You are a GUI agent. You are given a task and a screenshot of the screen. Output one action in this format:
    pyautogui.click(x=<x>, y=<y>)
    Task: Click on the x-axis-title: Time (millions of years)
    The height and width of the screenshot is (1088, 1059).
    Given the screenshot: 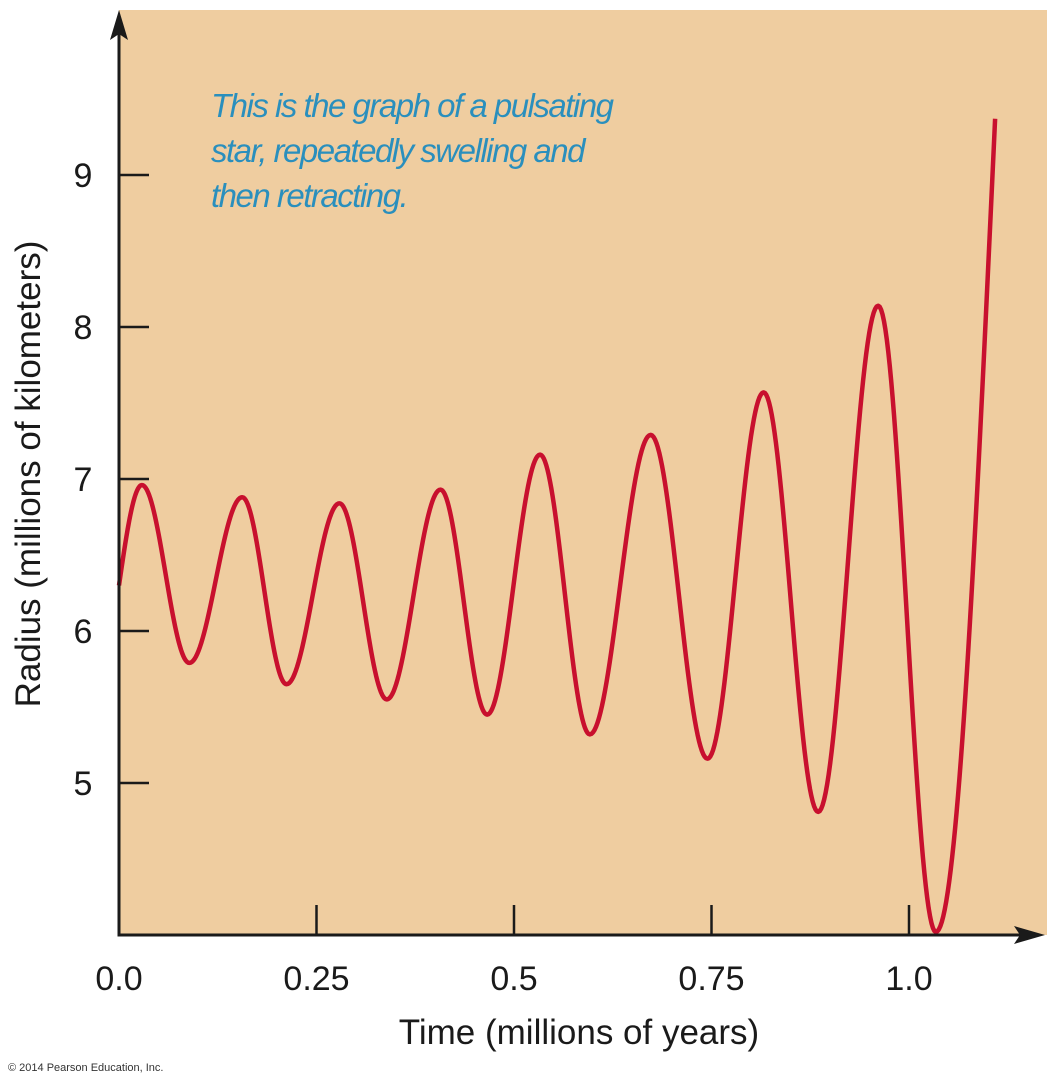 What is the action you would take?
    pyautogui.click(x=579, y=1032)
    